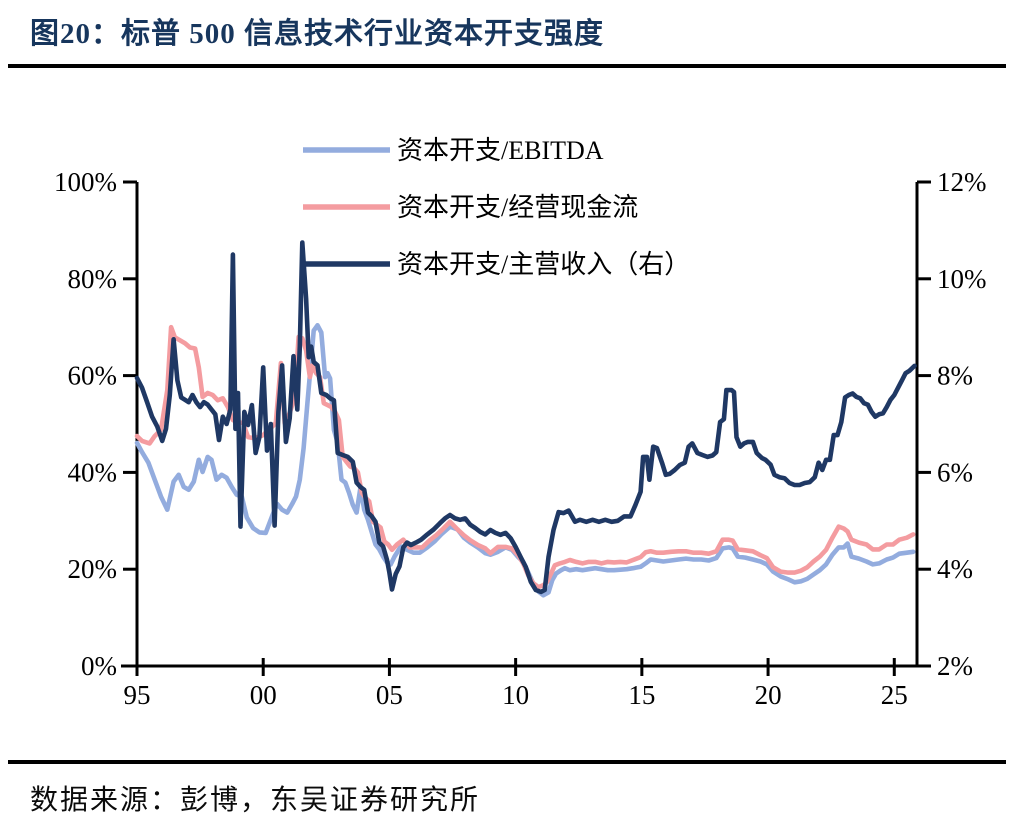  I want to click on x-axis-tick-label: 95, so click(137, 695).